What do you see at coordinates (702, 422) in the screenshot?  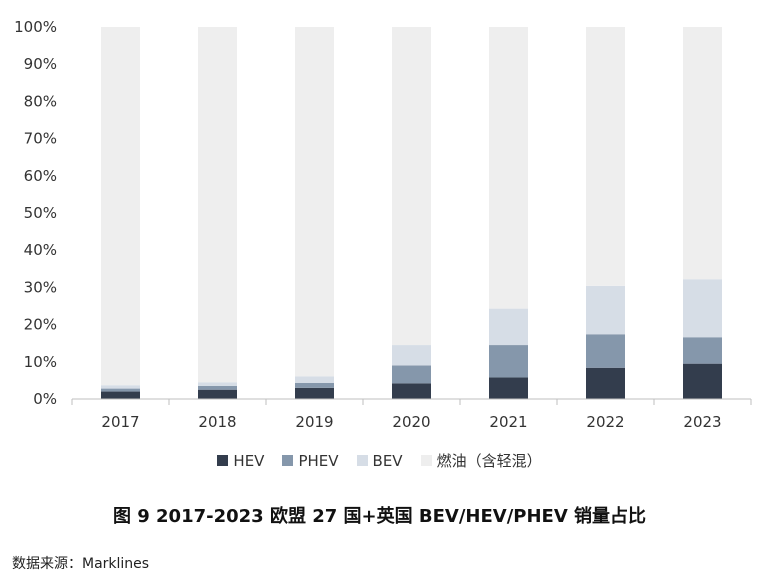 I see `x-tick-label: 2023` at bounding box center [702, 422].